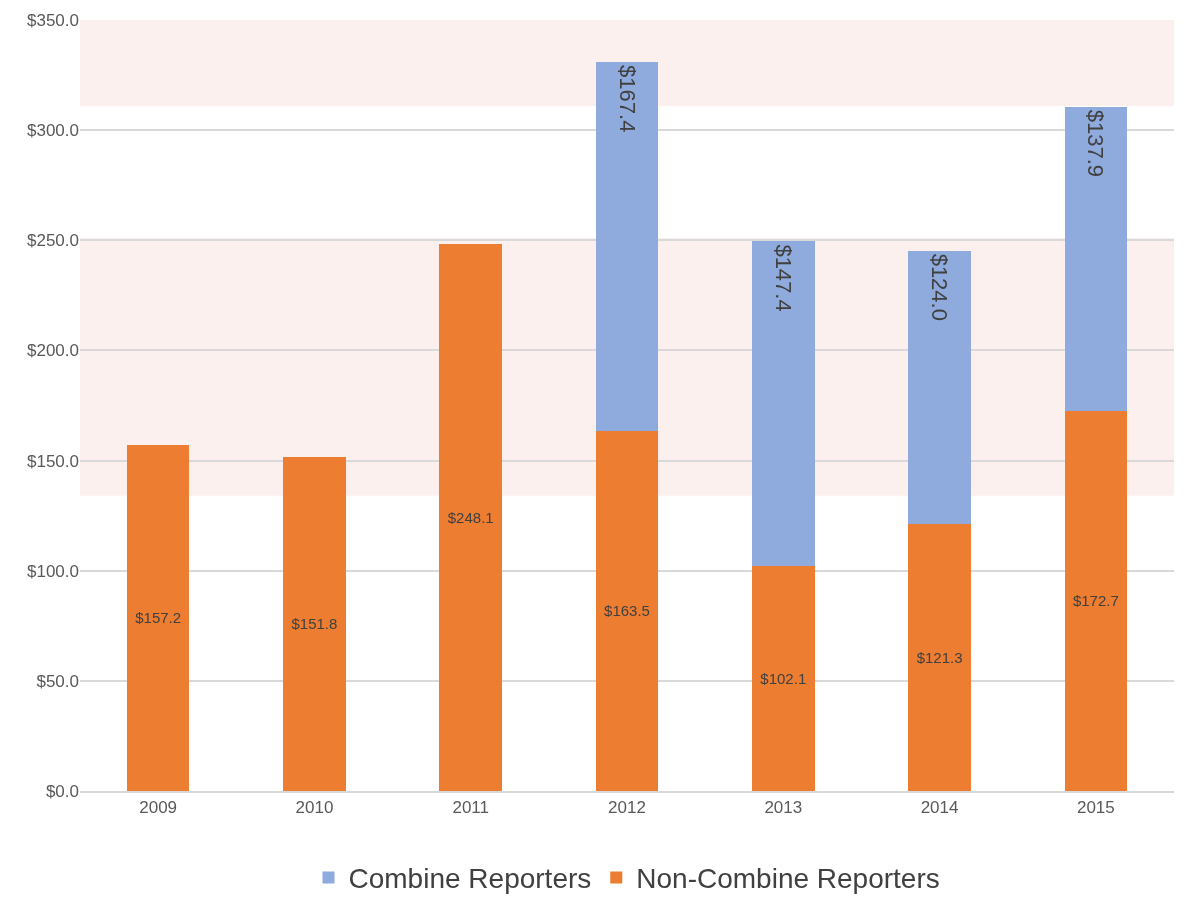 Image resolution: width=1194 pixels, height=915 pixels. Describe the element at coordinates (627, 808) in the screenshot. I see `x-tick-label: 2012` at that location.